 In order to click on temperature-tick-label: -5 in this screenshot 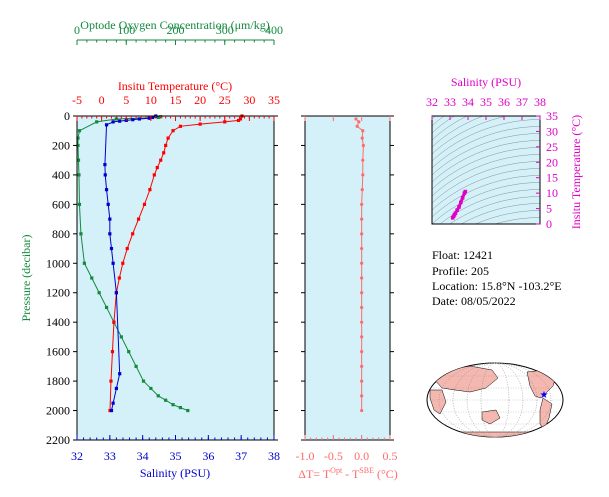, I will do `click(77, 100)`.